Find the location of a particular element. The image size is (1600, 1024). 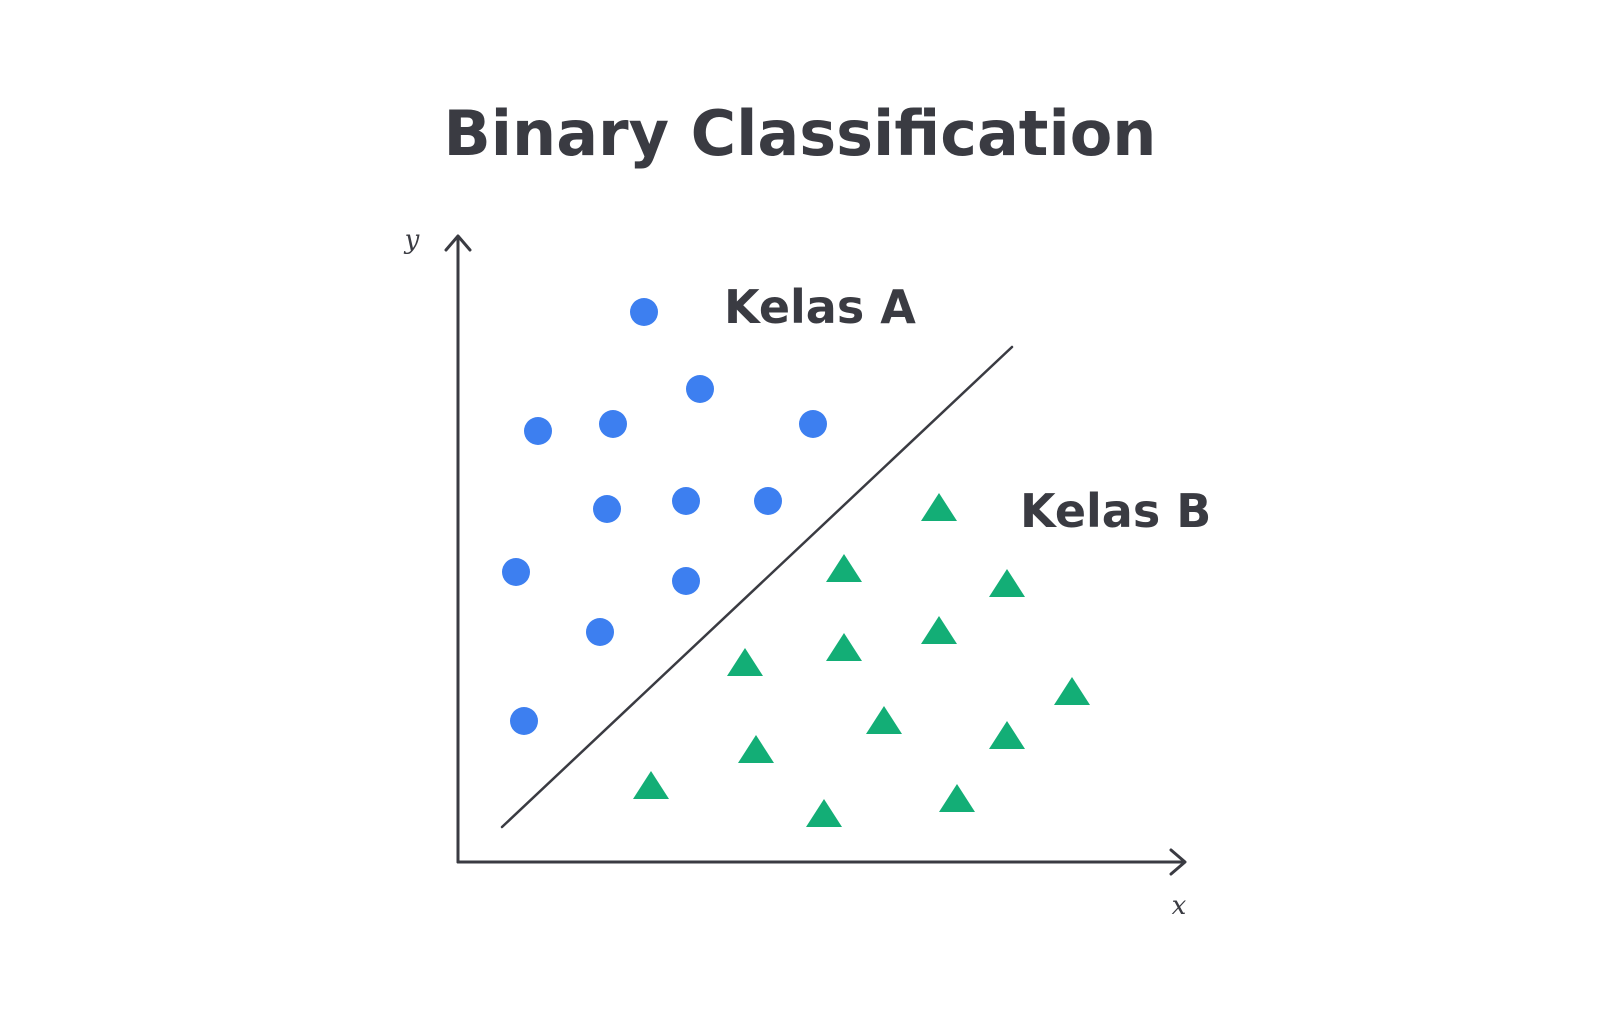

class-b-points is located at coordinates (861, 660).